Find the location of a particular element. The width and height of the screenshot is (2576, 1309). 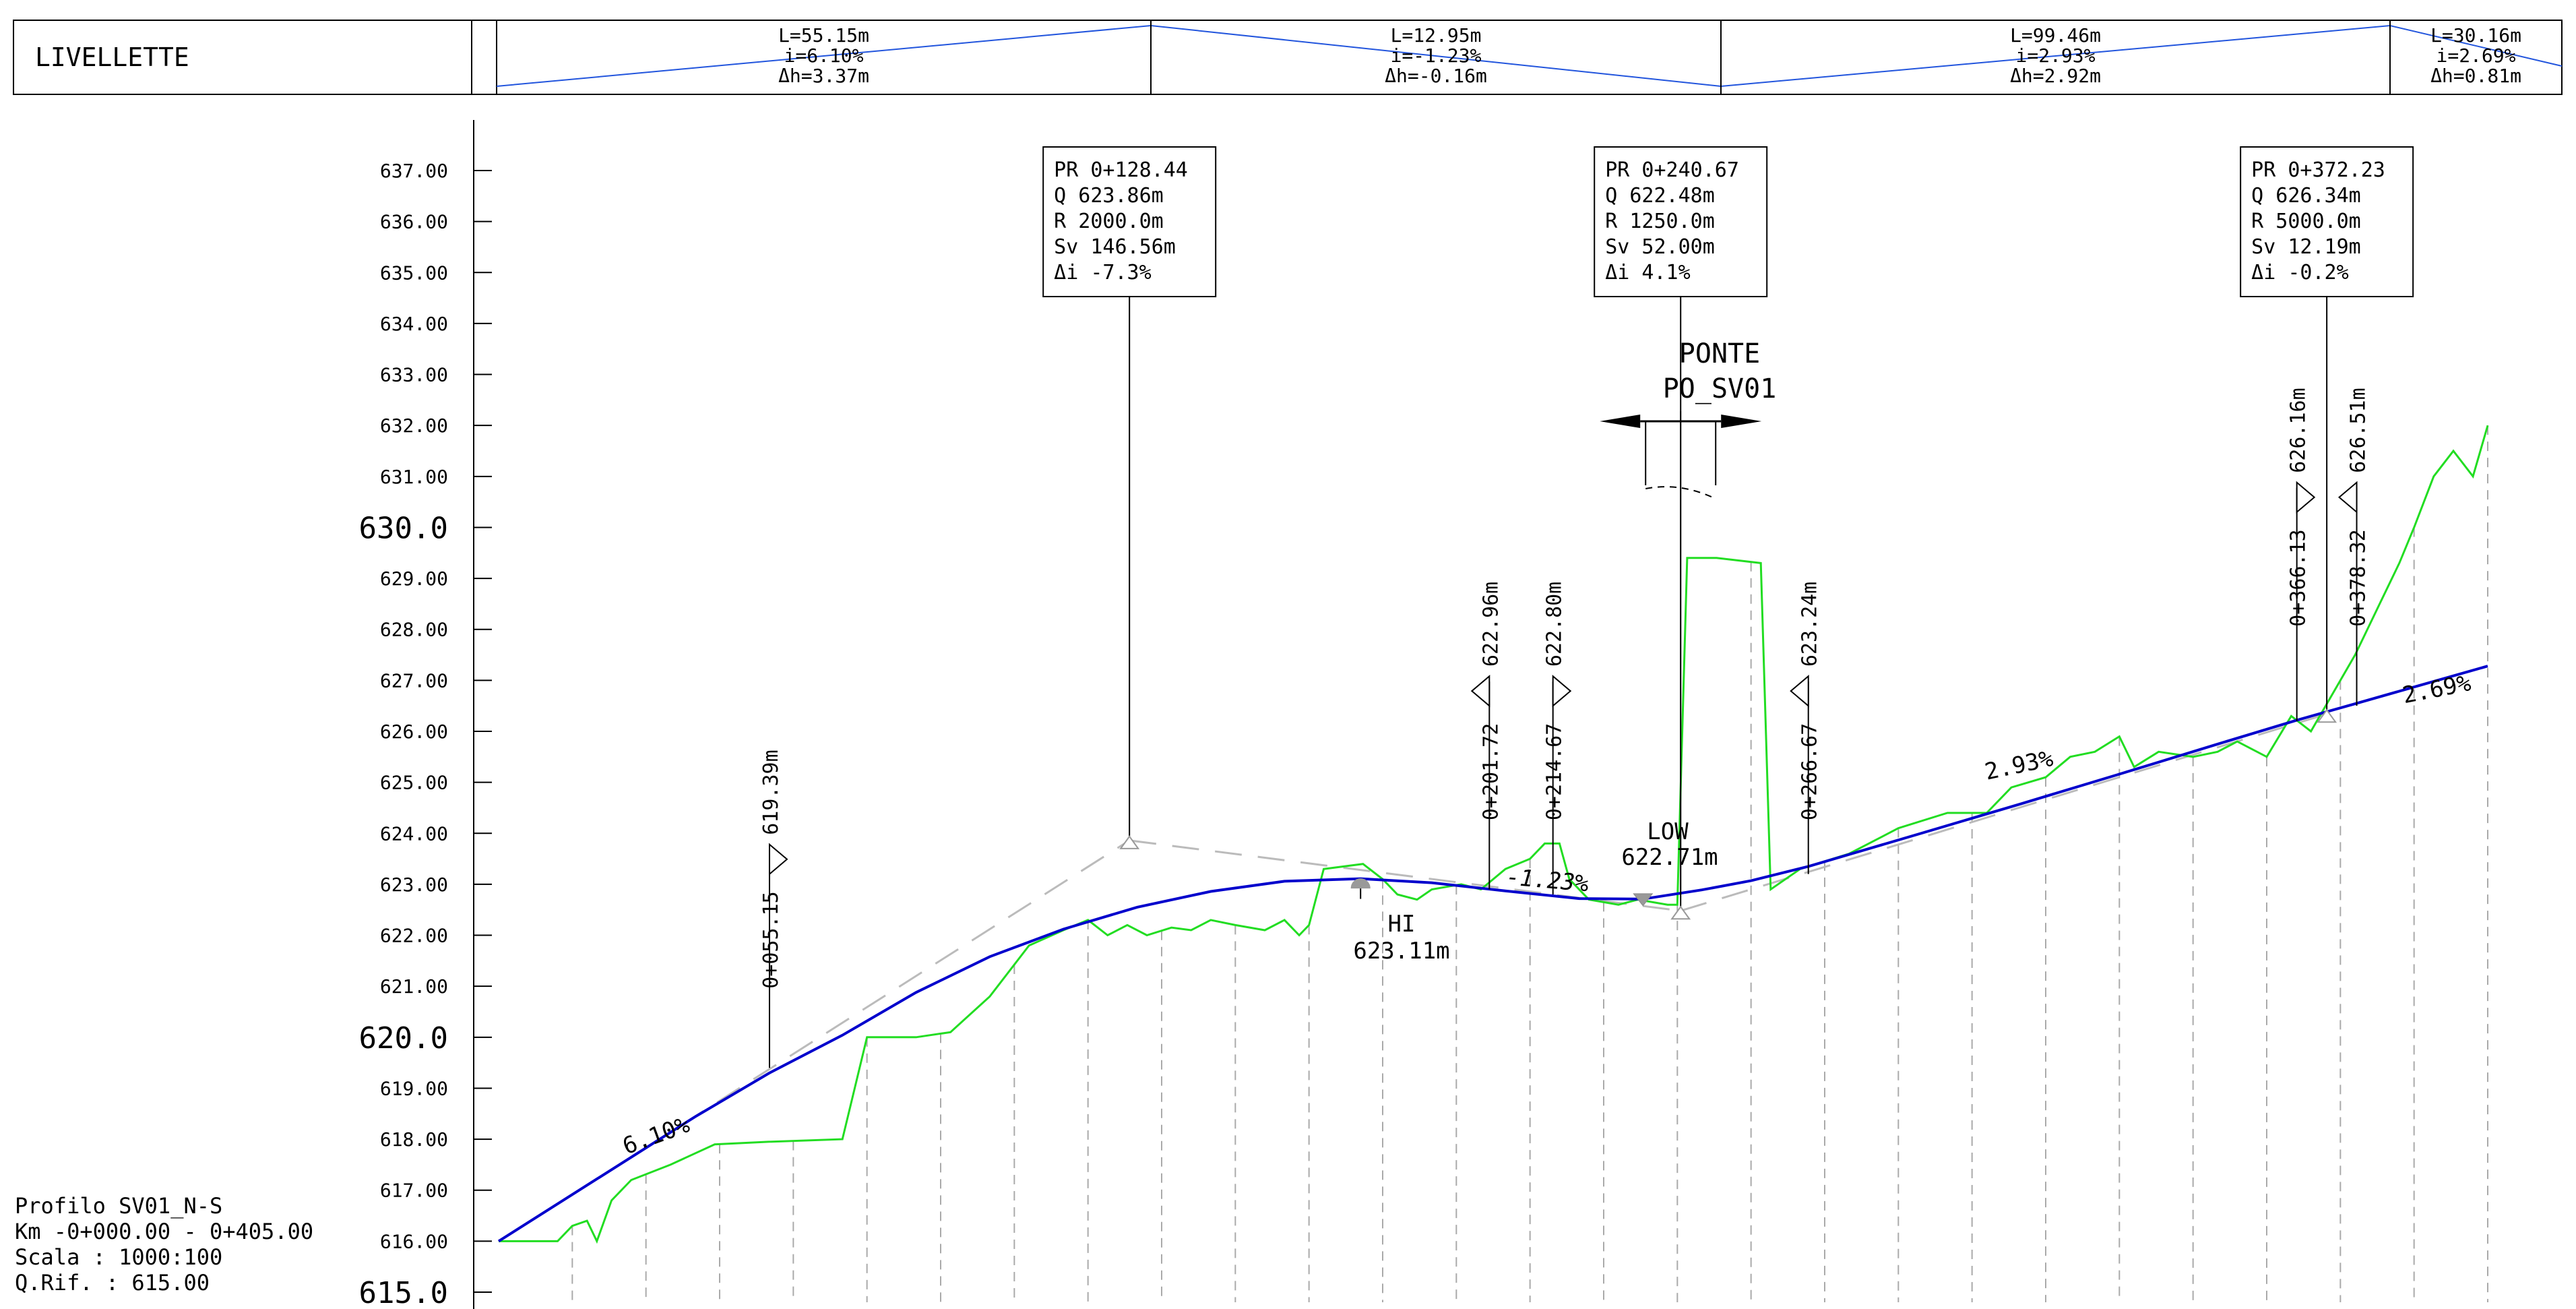

segment-slope: i=2.93% is located at coordinates (2055, 55).